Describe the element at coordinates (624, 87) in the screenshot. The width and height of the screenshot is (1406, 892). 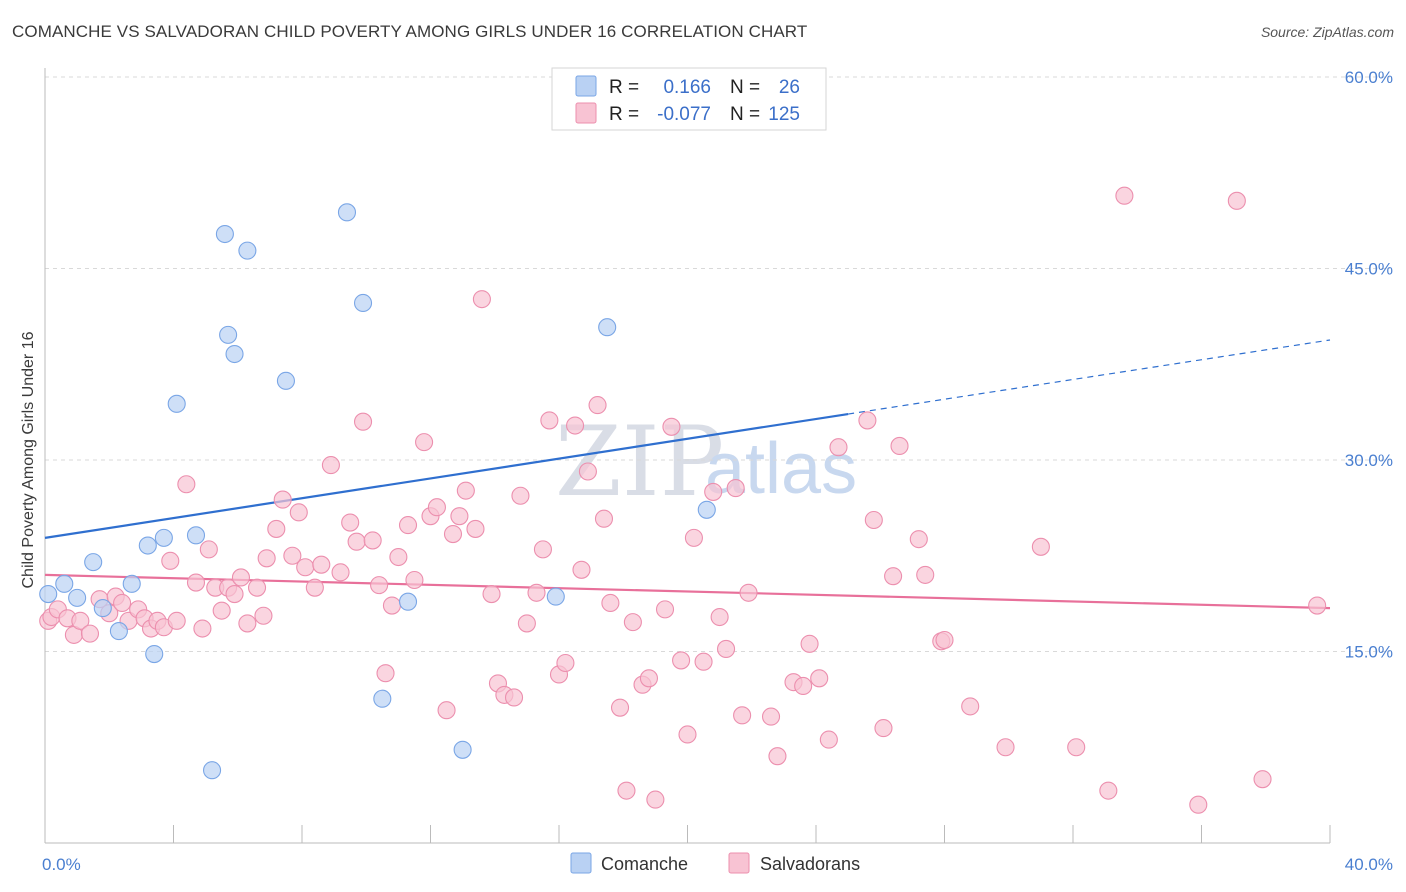
I see `legend-r-label-comanche: R =` at that location.